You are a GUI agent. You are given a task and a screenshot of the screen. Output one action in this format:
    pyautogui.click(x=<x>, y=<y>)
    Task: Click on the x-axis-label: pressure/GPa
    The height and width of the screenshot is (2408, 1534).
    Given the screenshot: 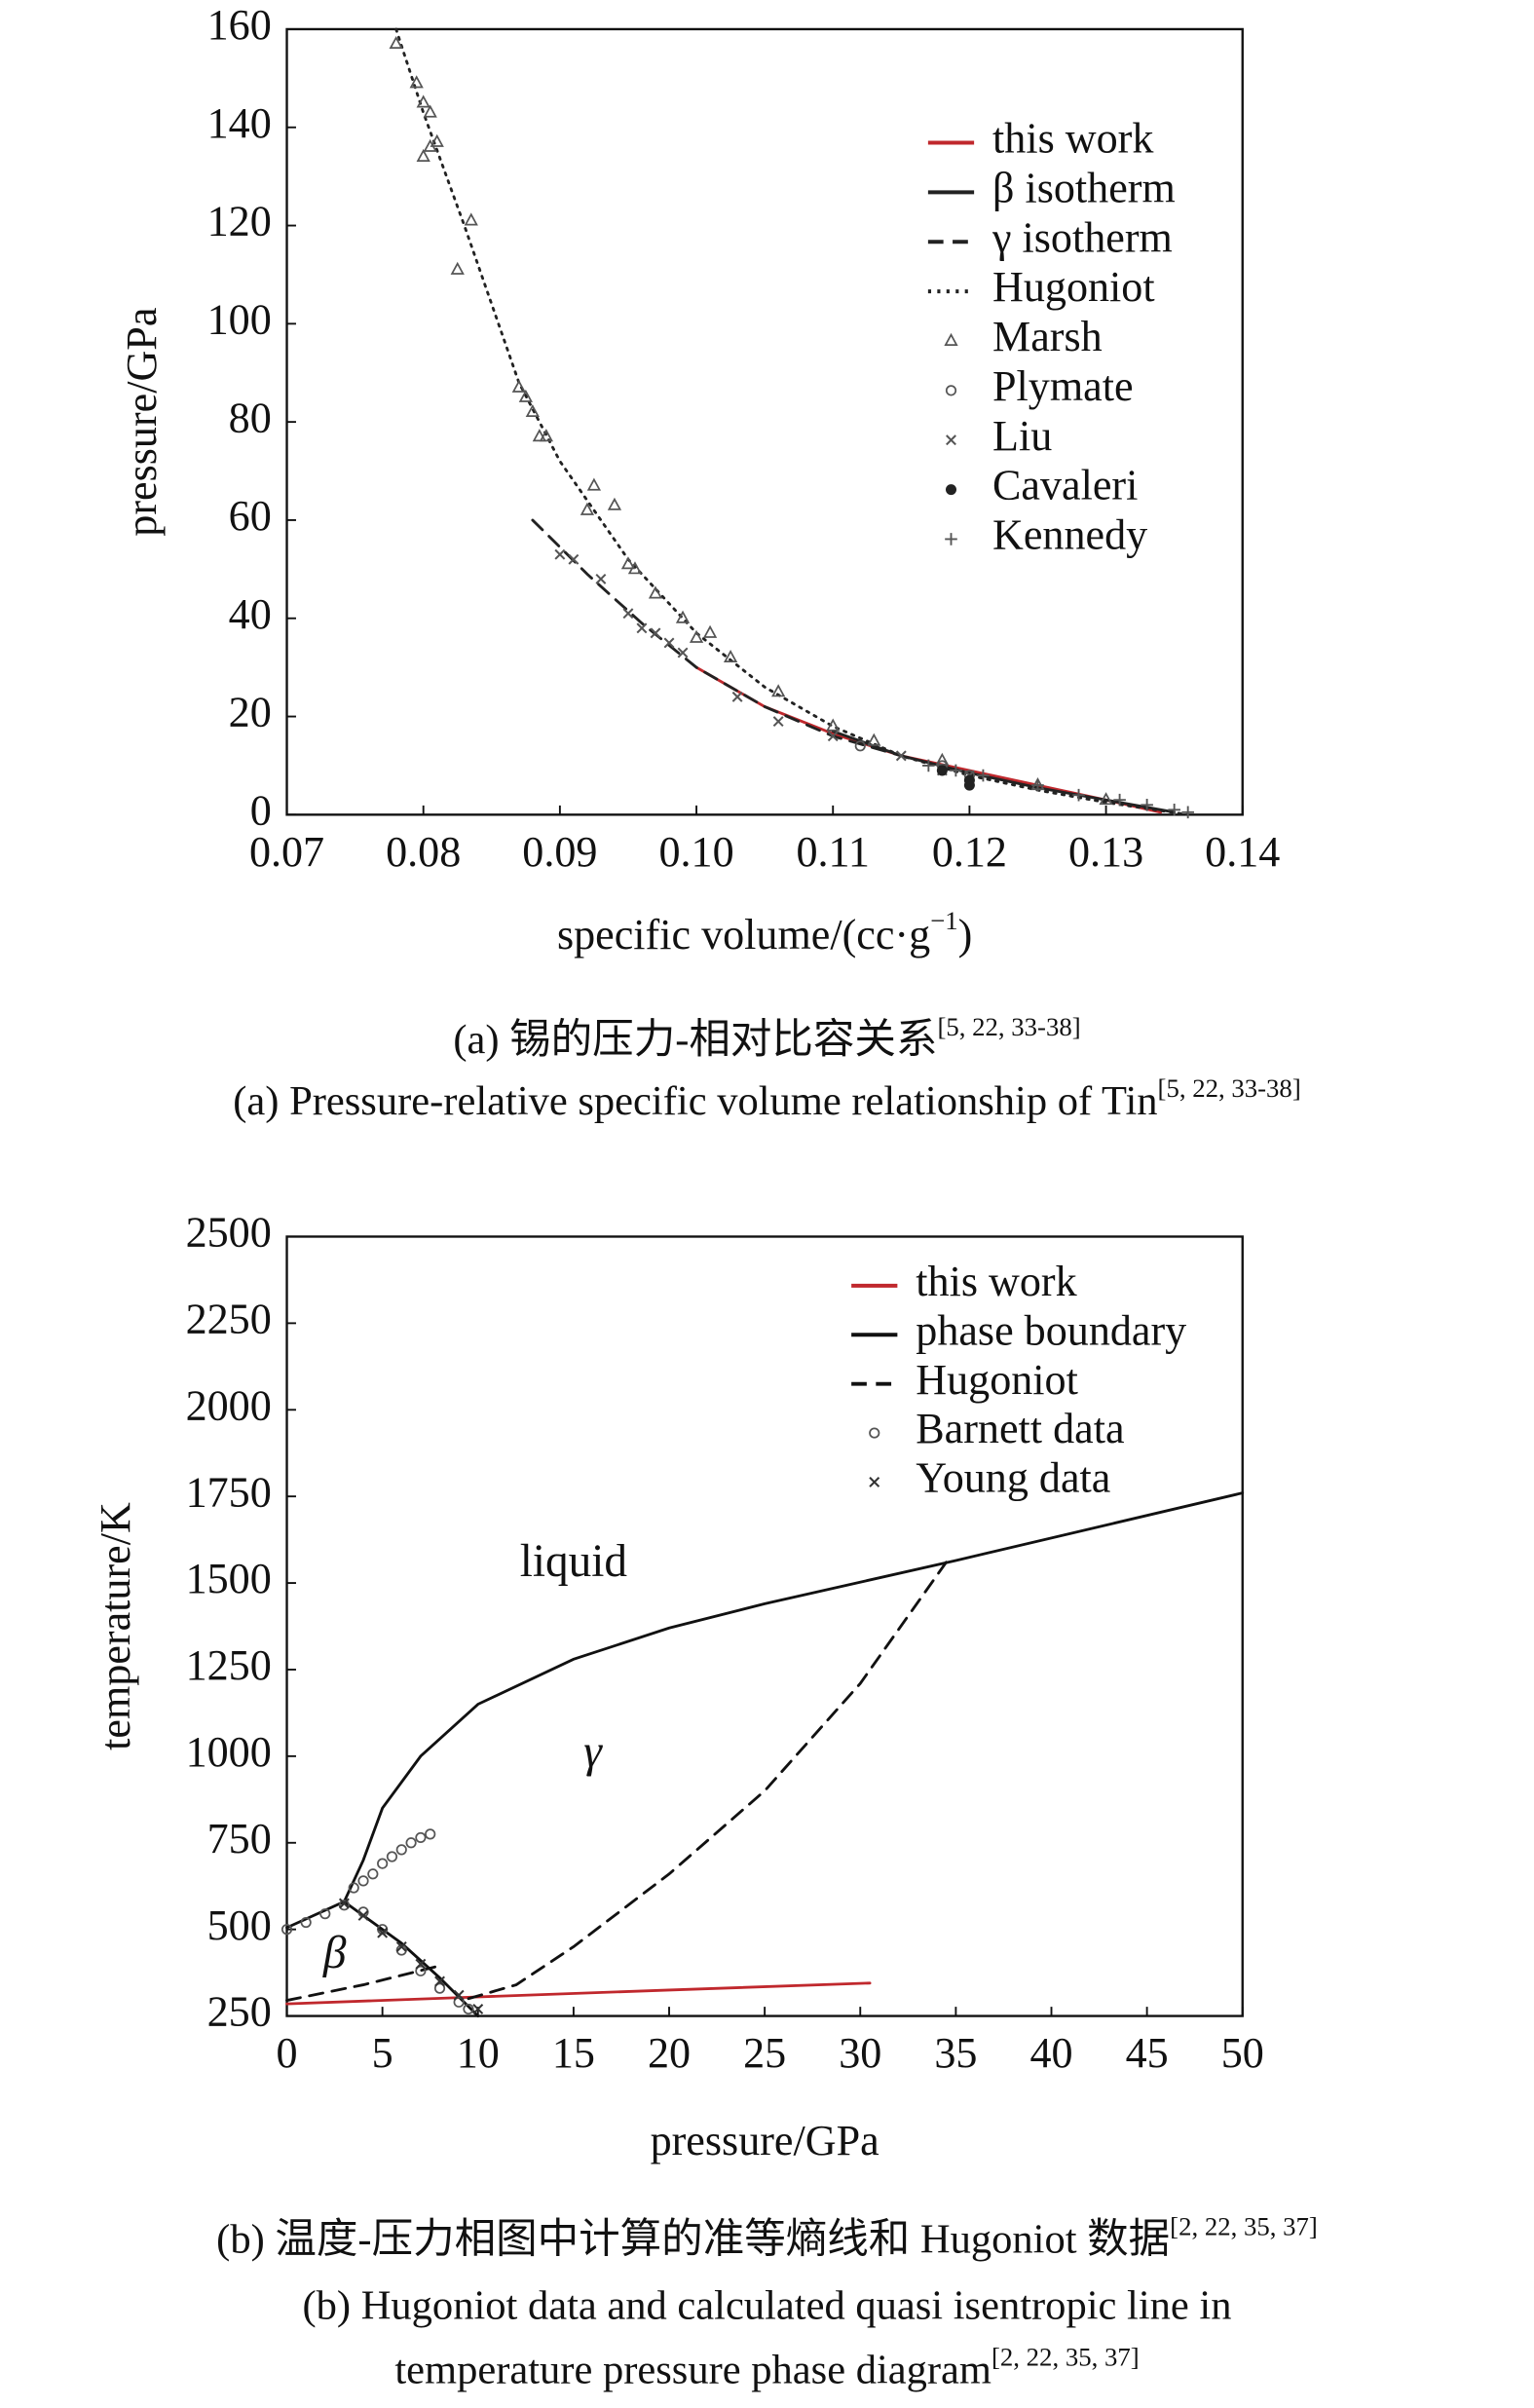 What is the action you would take?
    pyautogui.click(x=765, y=2140)
    